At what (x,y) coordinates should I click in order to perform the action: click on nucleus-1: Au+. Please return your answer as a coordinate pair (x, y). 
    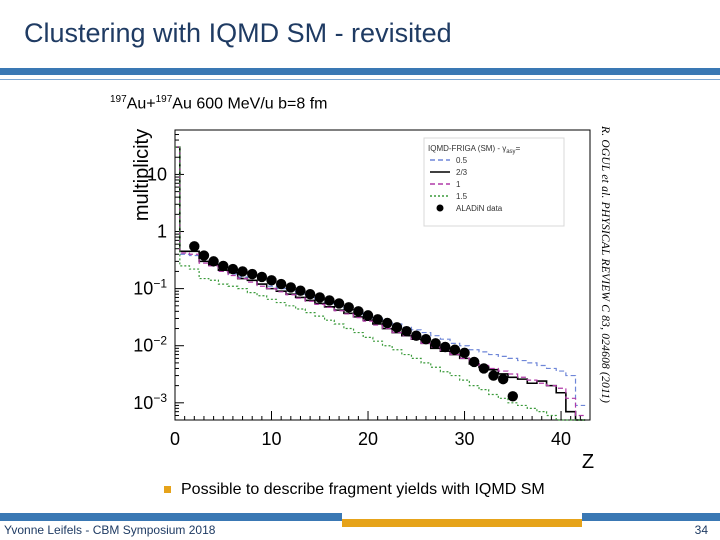
    Looking at the image, I should click on (141, 104).